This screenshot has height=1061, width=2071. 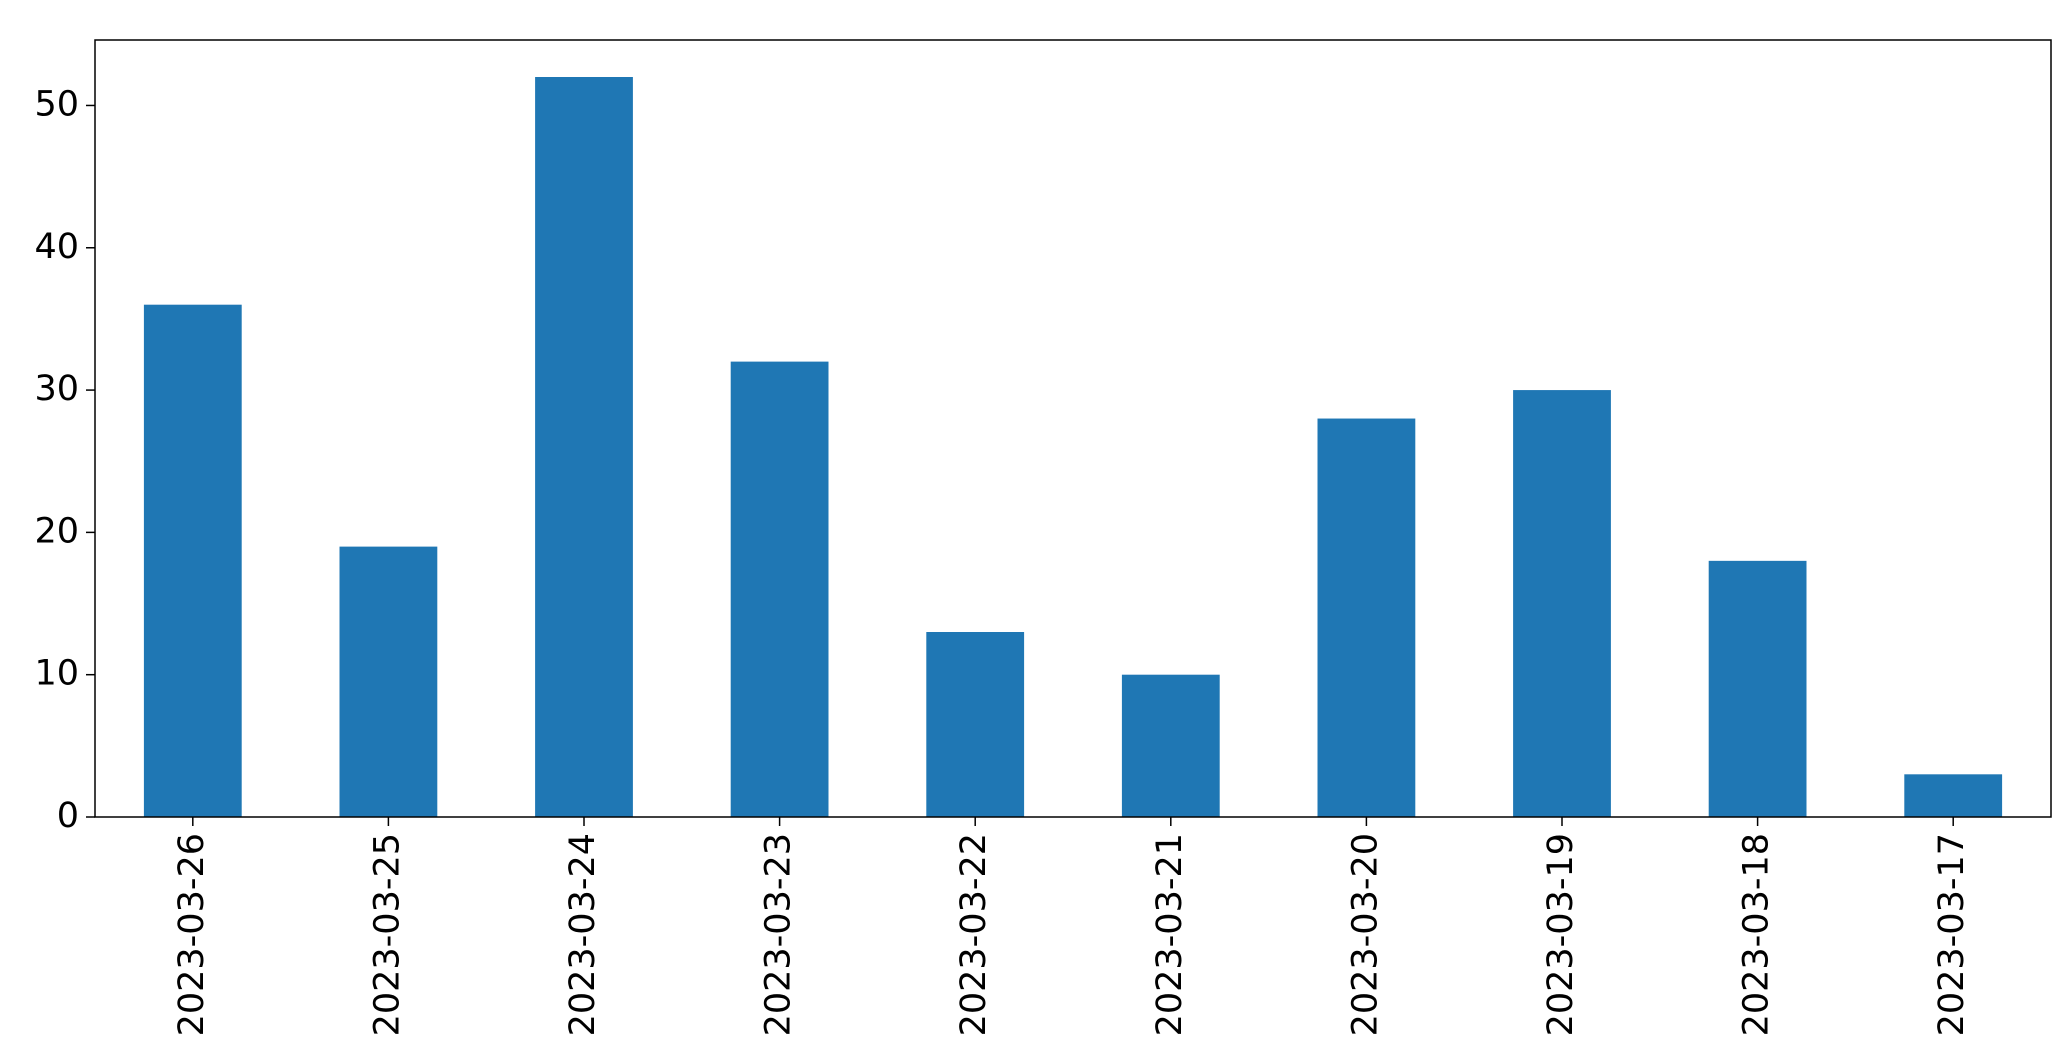 I want to click on x-tick-label: 2023-03-21, so click(x=1170, y=934).